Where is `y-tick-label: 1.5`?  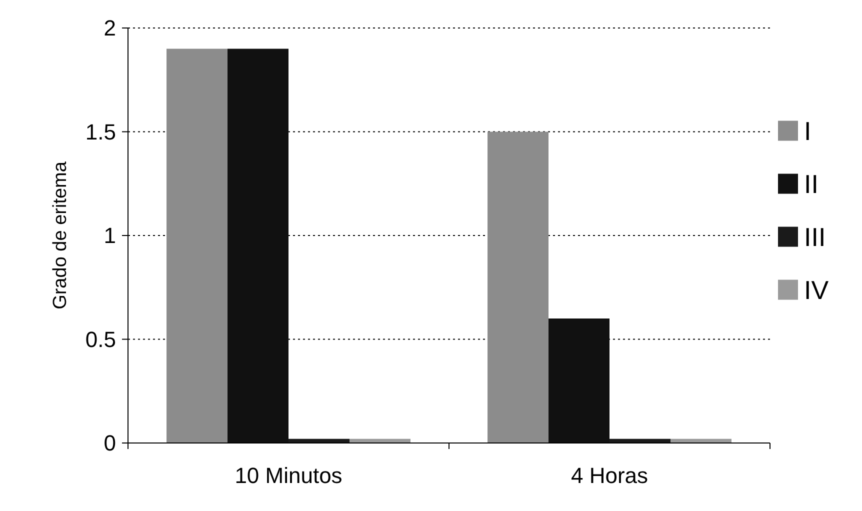
y-tick-label: 1.5 is located at coordinates (100, 131).